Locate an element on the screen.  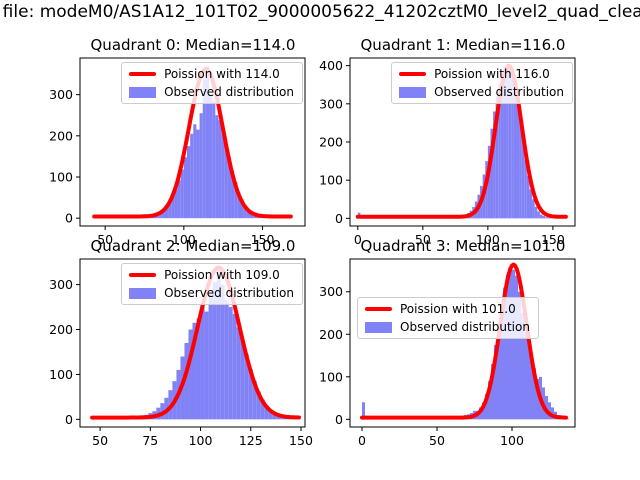
subplot-title-quadrant-2: Quadrant 2: Median=109.0 is located at coordinates (193, 246).